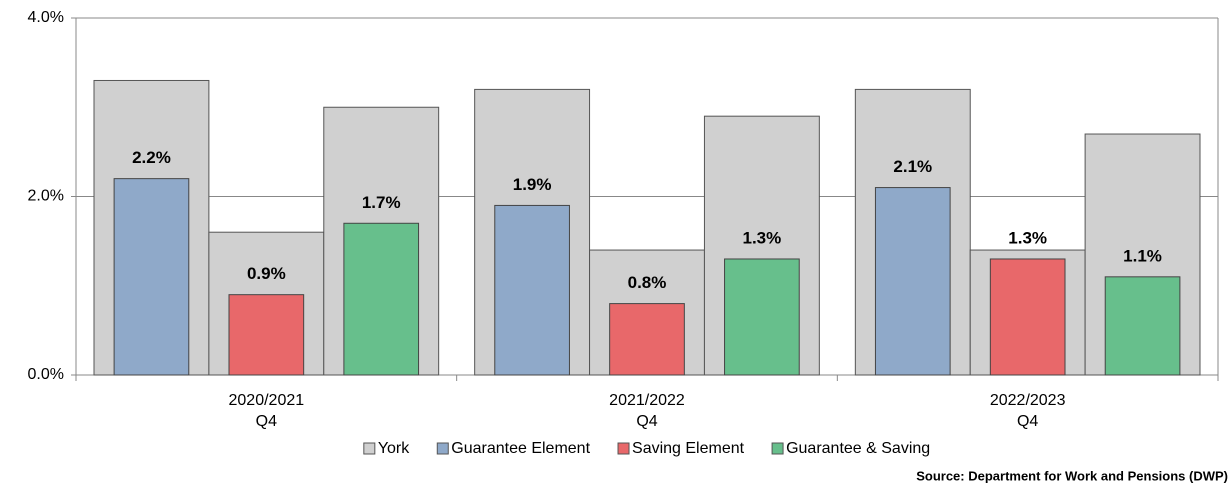 The image size is (1228, 490). Describe the element at coordinates (151, 157) in the screenshot. I see `value-label: 2.2%` at that location.